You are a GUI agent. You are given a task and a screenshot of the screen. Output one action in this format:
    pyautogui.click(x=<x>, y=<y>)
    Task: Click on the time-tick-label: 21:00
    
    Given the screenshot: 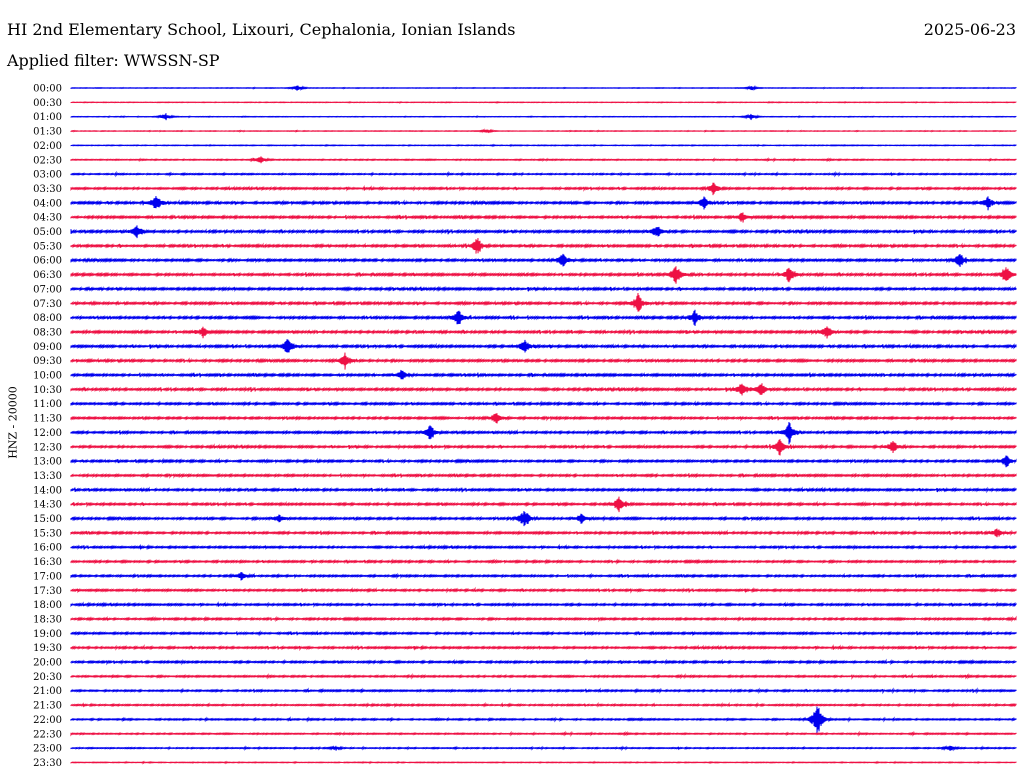 What is the action you would take?
    pyautogui.click(x=47, y=691)
    